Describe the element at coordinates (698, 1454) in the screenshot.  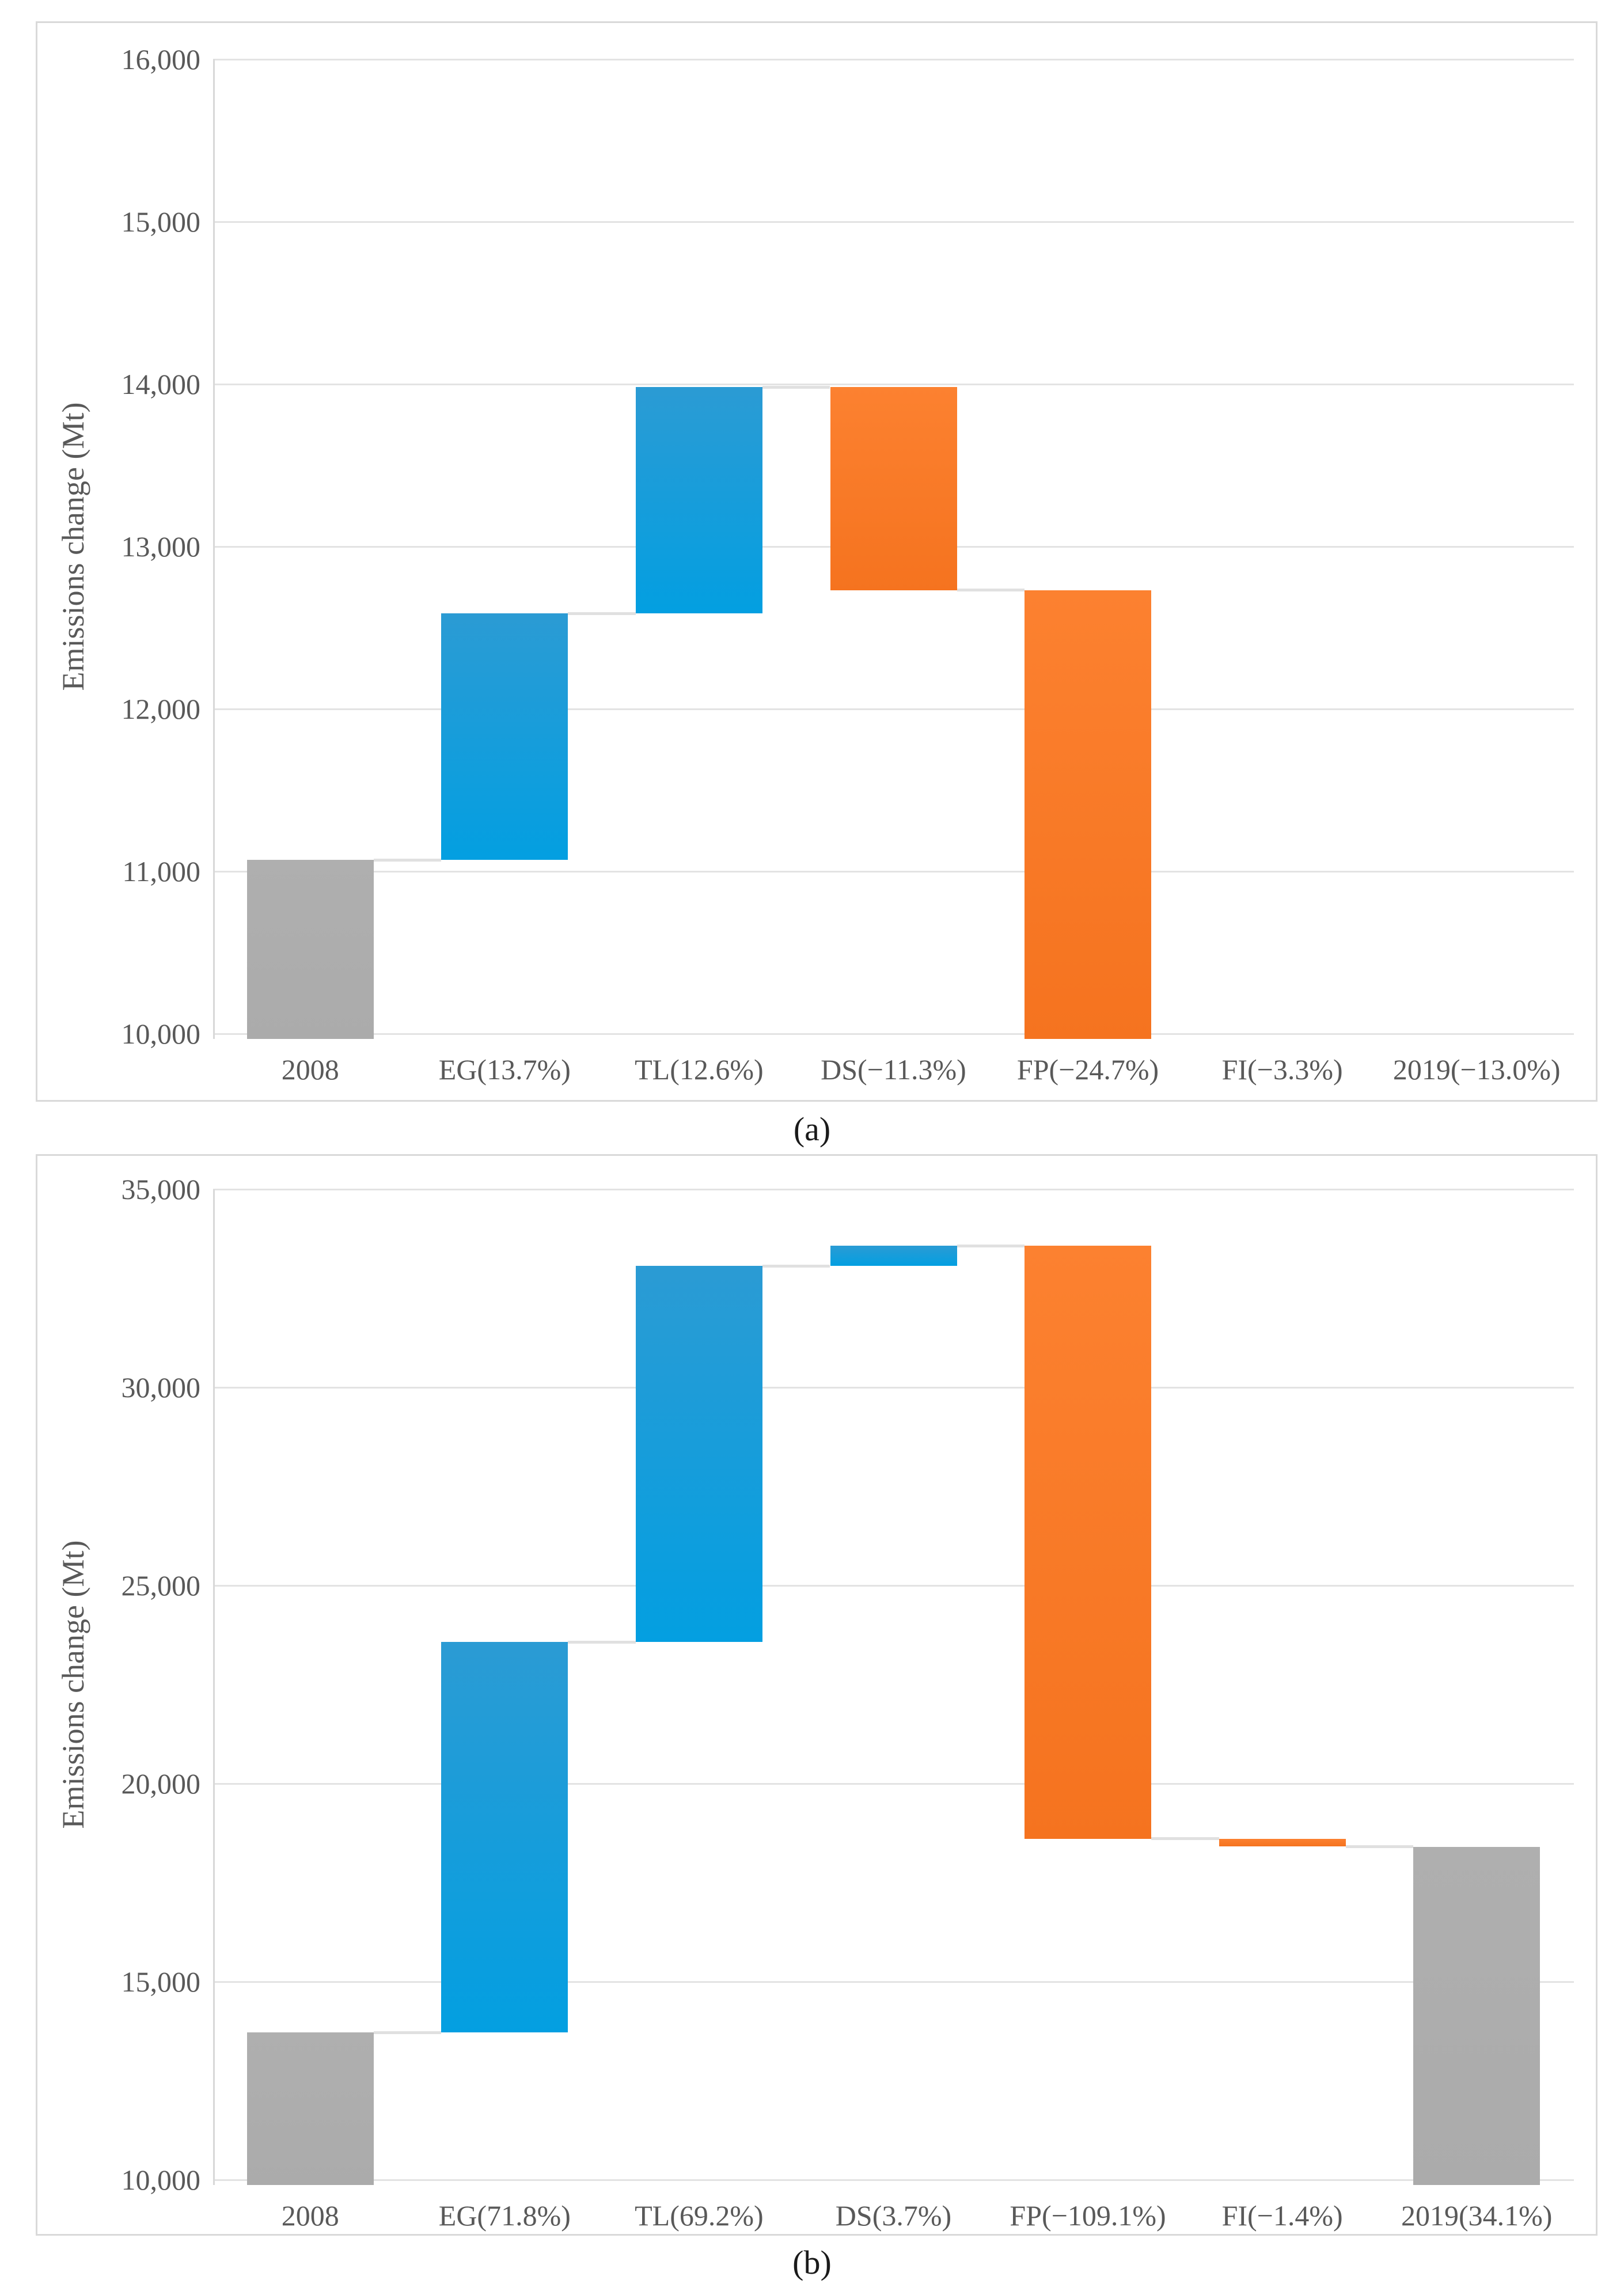
I see `bar-TL(69.2%)` at that location.